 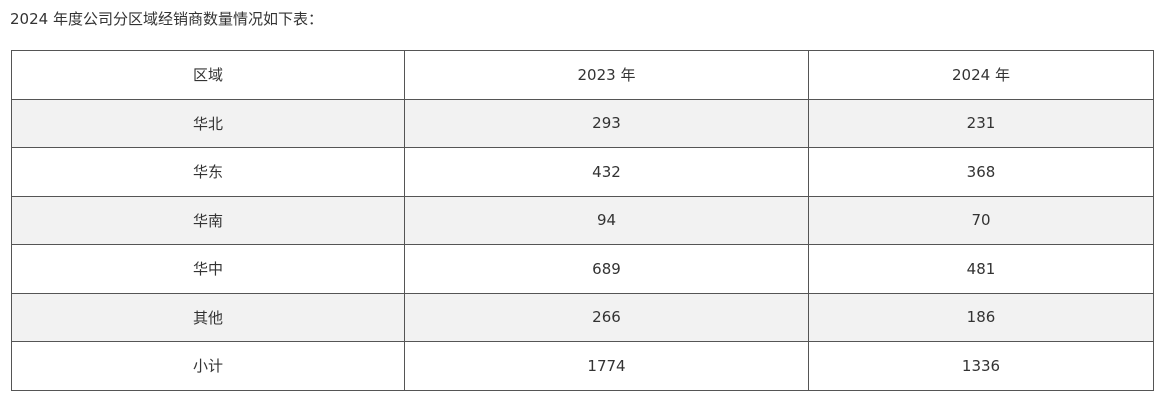 I want to click on region-cell: 华中, so click(x=208, y=269).